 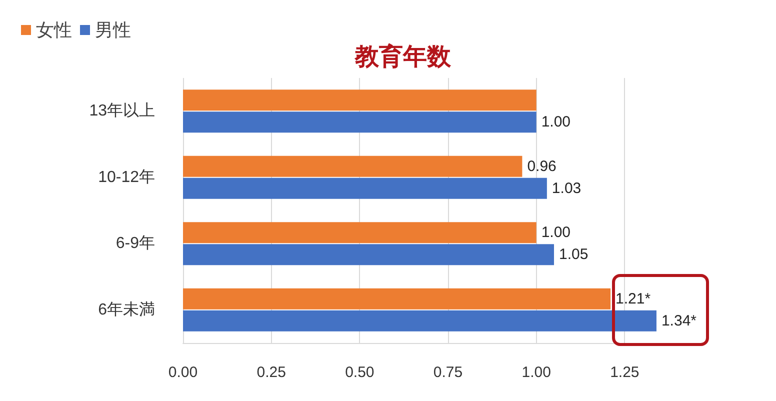 What do you see at coordinates (54, 30) in the screenshot?
I see `legend-label: 女性` at bounding box center [54, 30].